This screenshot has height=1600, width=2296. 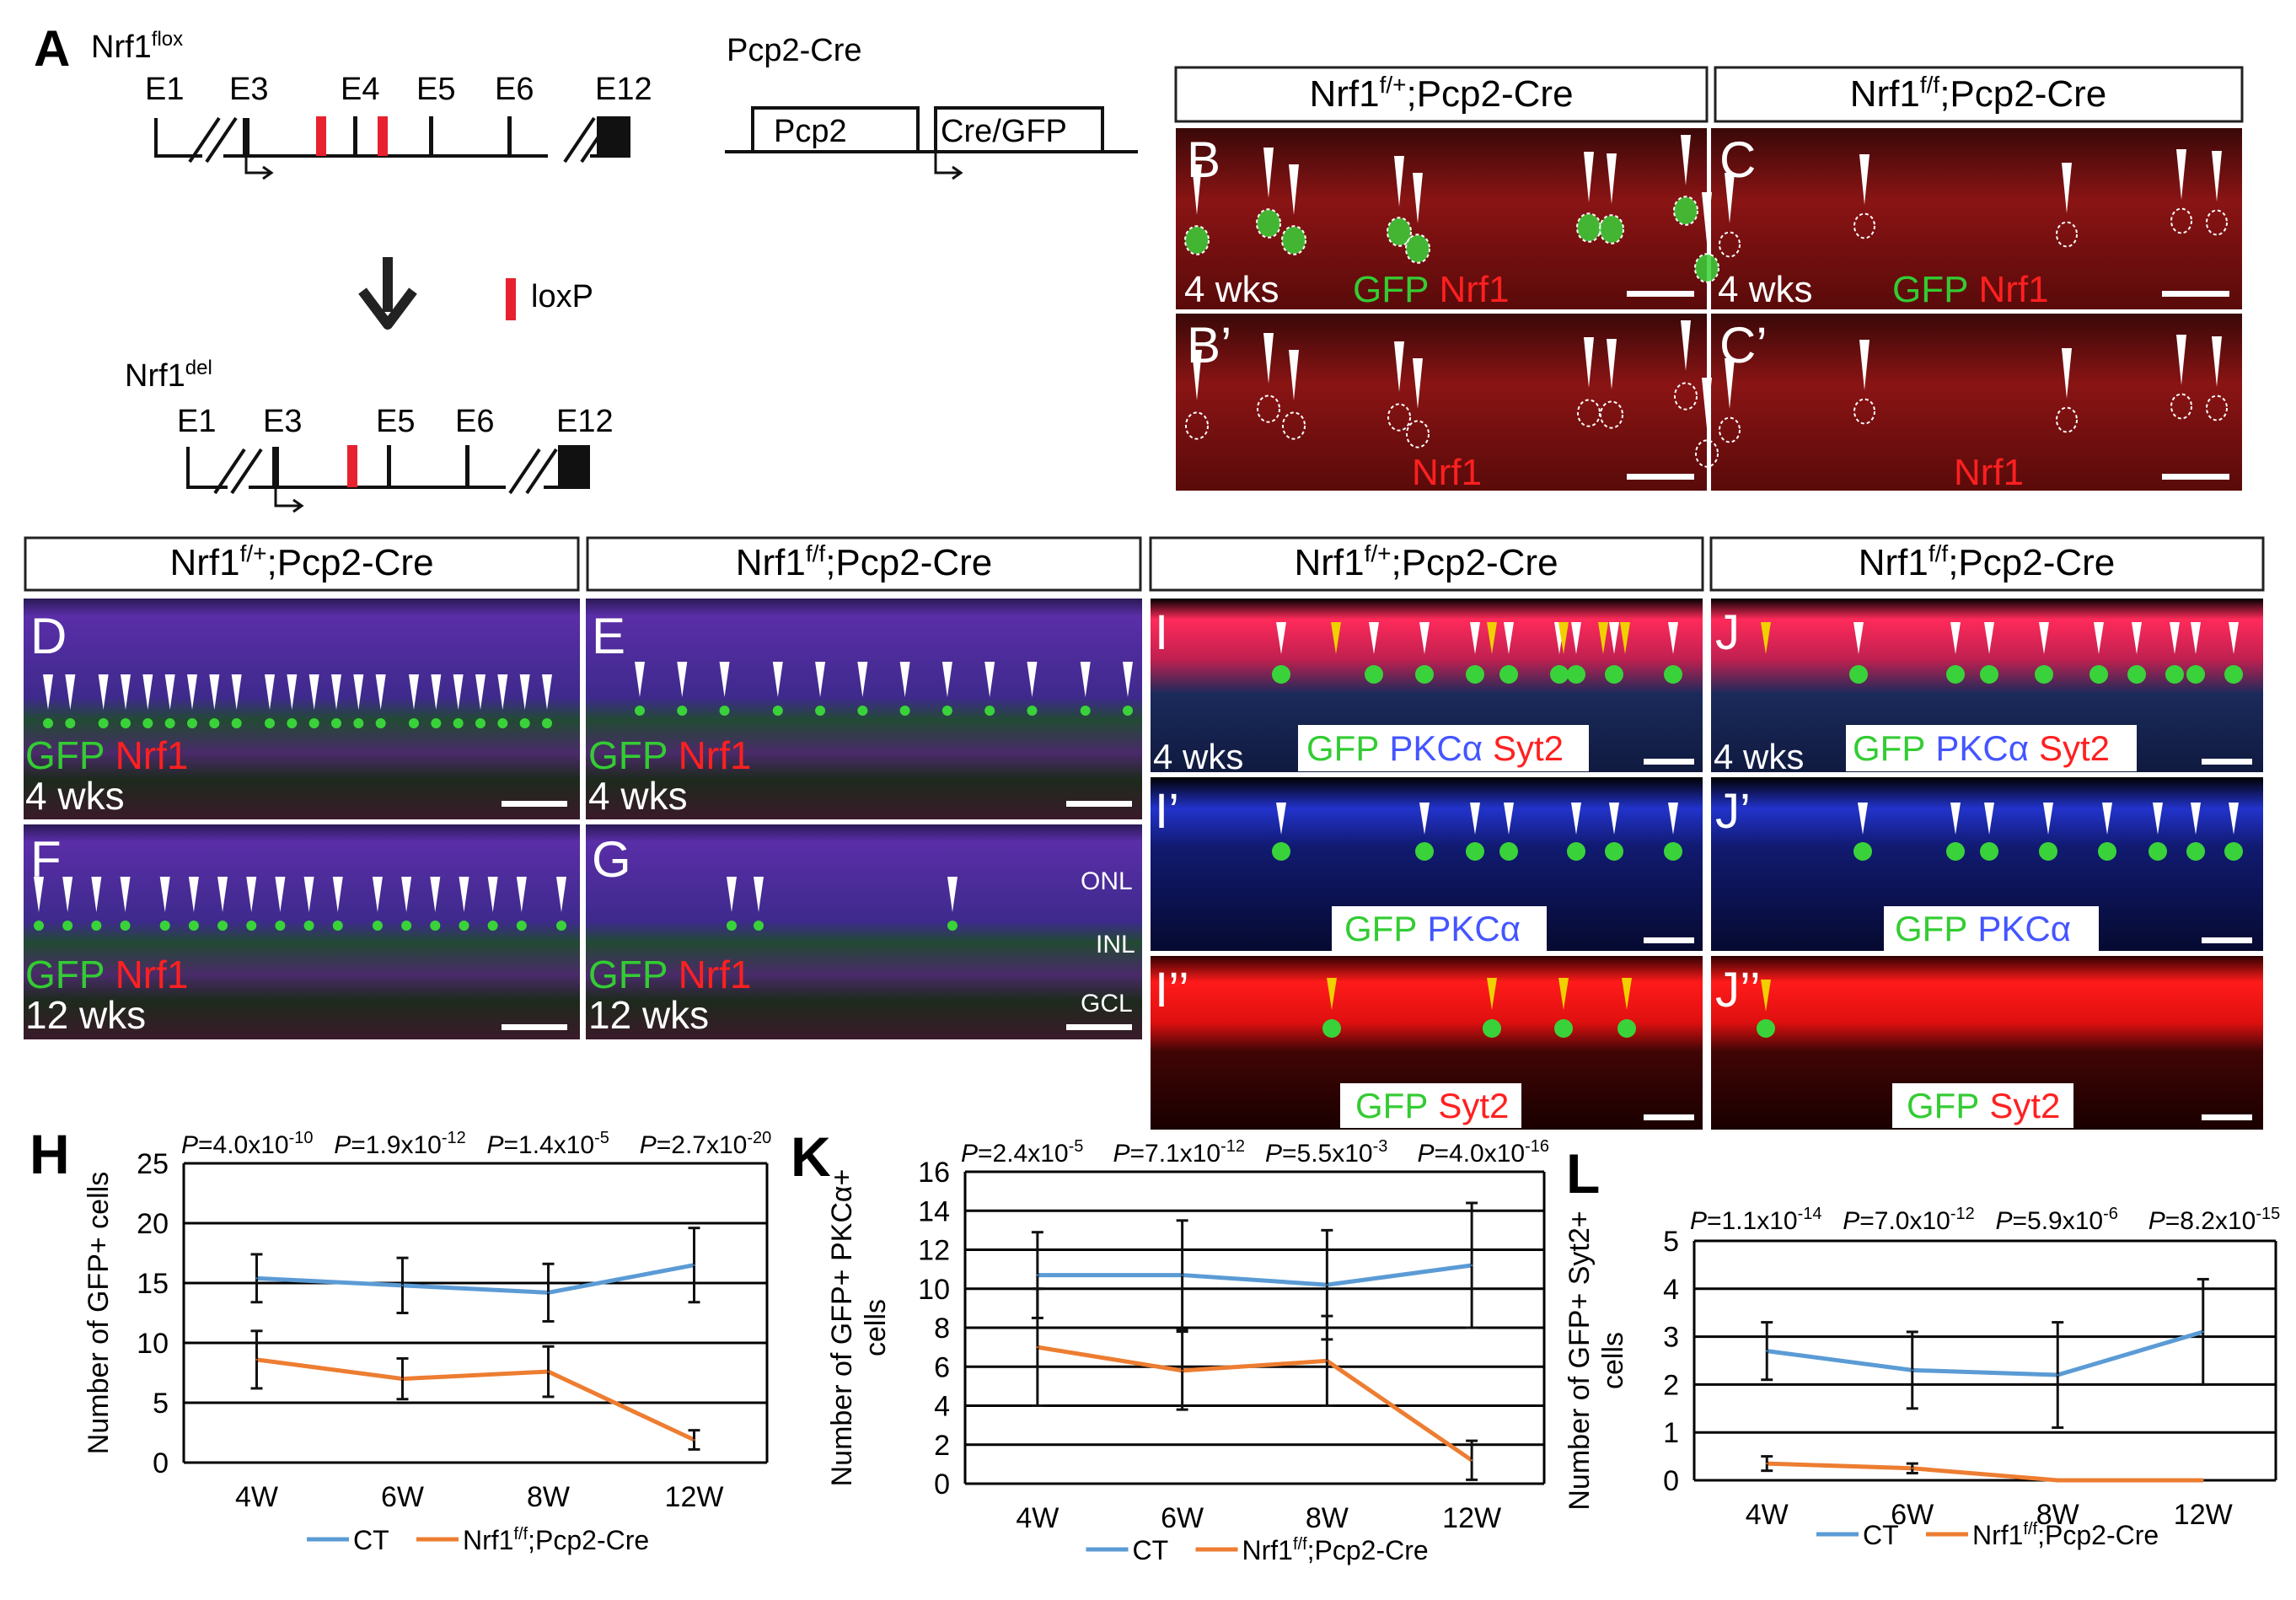 What do you see at coordinates (282, 422) in the screenshot?
I see `del-exon-label: E3` at bounding box center [282, 422].